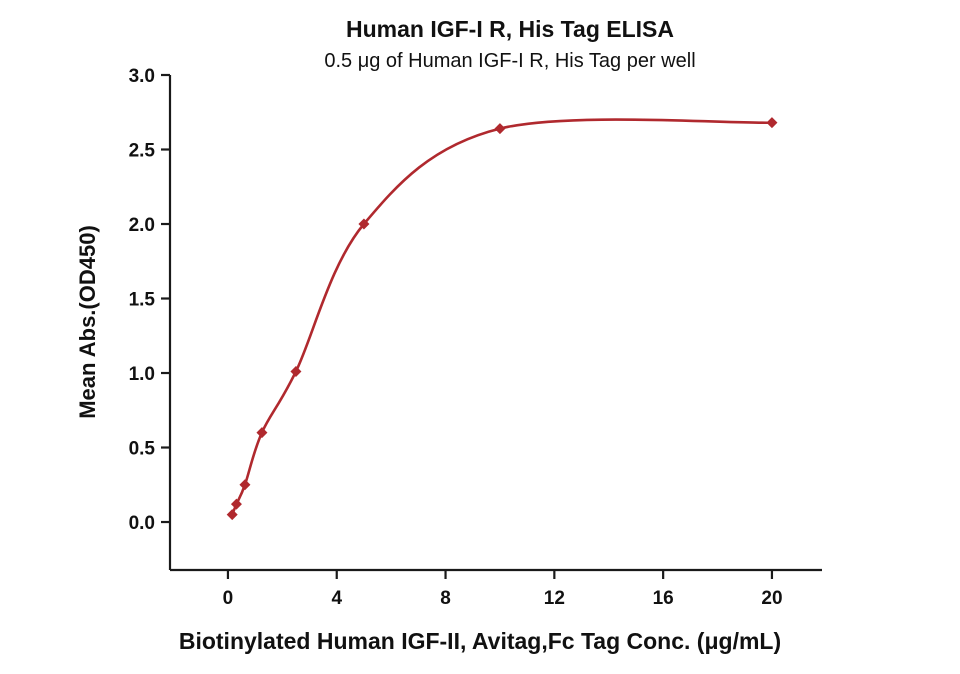 This screenshot has height=674, width=960. Describe the element at coordinates (142, 151) in the screenshot. I see `y-tick-label: 2.5` at that location.